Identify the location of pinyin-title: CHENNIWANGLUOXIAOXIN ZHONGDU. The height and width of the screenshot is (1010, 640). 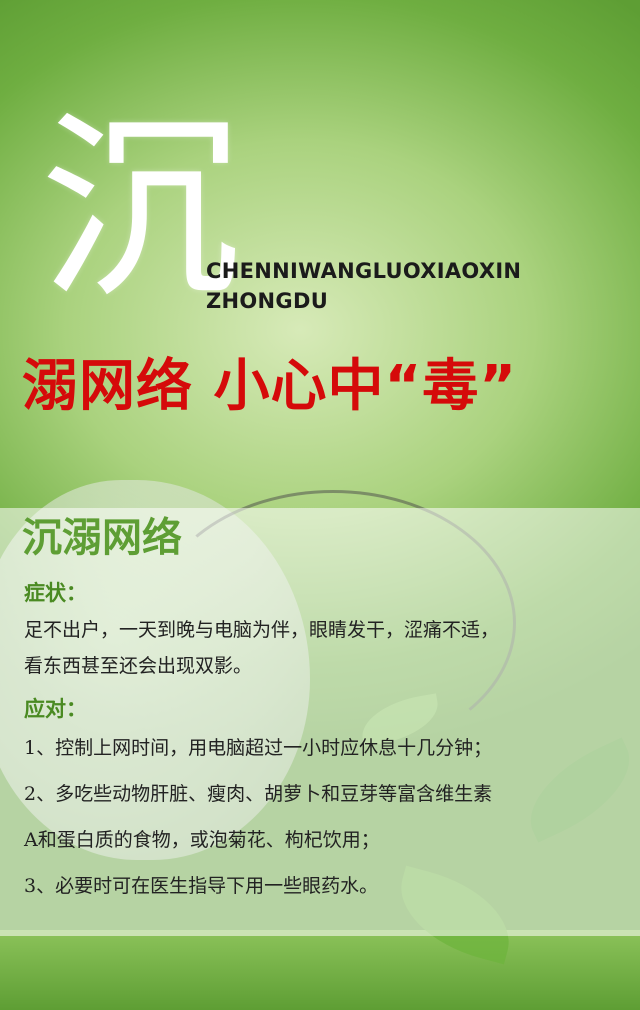
(363, 286).